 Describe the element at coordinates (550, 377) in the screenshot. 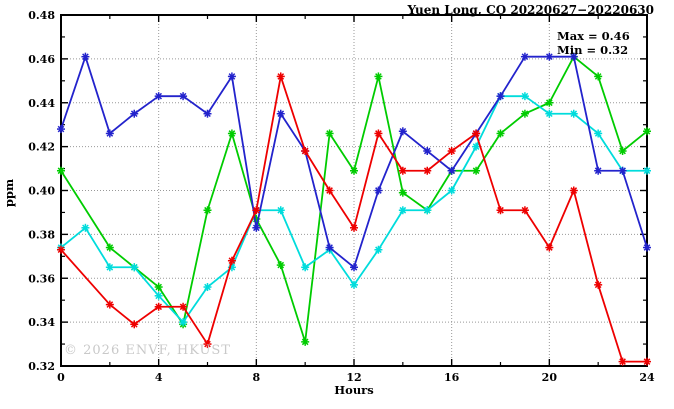

I see `svg-text: 20` at that location.